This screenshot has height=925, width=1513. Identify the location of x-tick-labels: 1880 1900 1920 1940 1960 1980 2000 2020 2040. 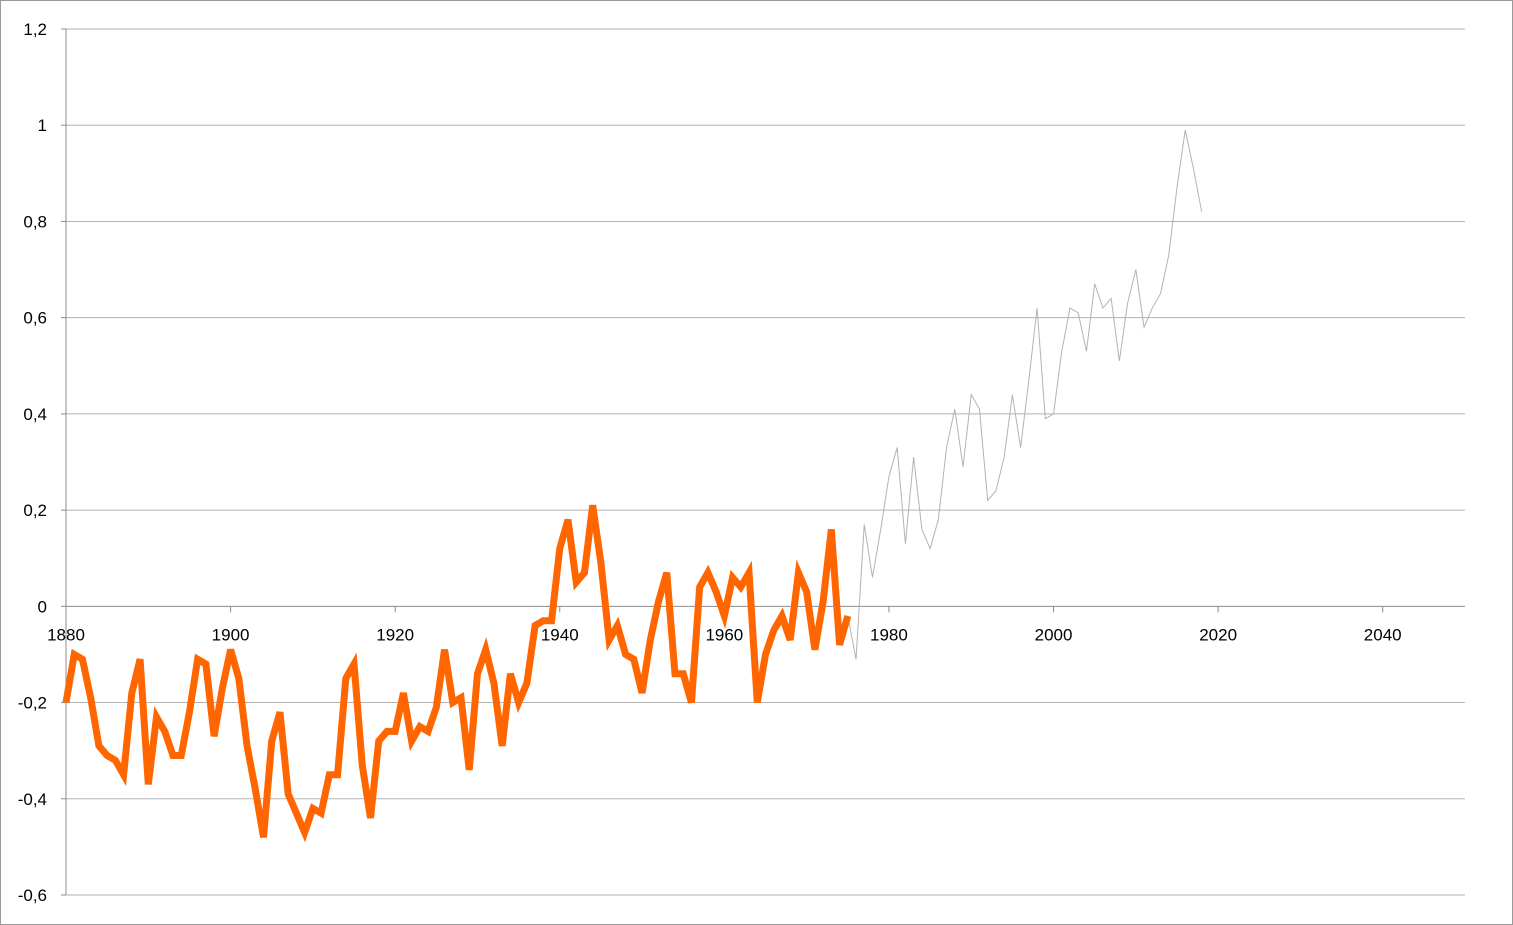
(724, 634).